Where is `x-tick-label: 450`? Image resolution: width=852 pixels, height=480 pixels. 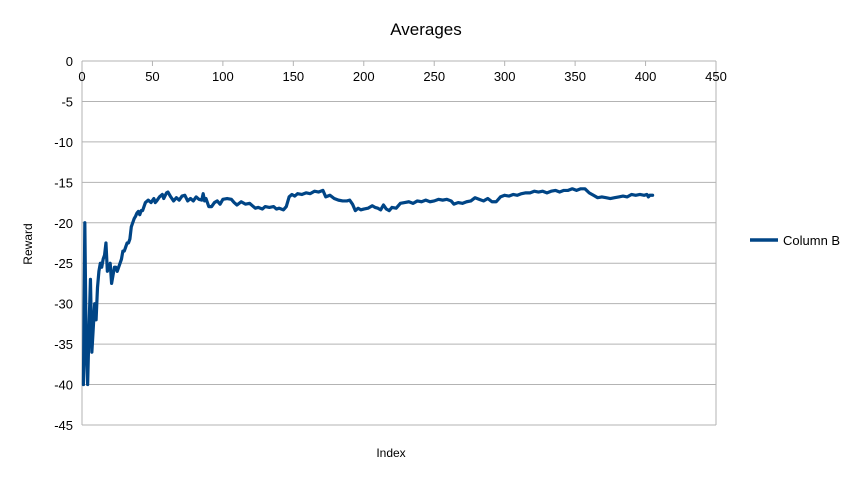 x-tick-label: 450 is located at coordinates (716, 76).